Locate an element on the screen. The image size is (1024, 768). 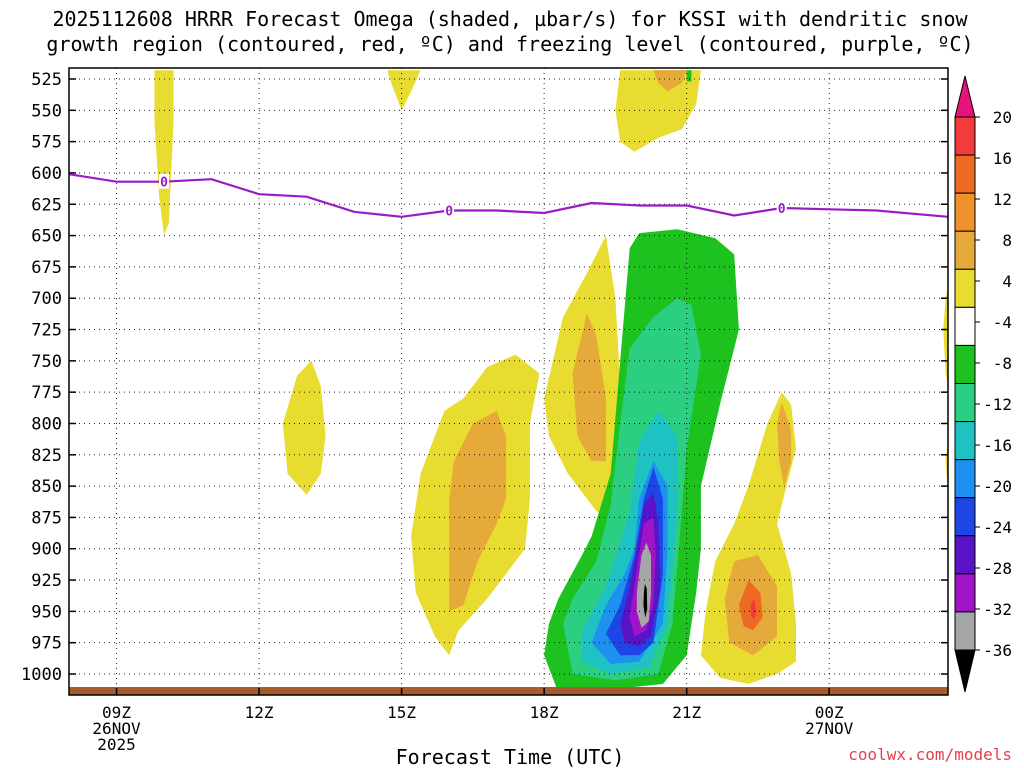
colorbar-label: -32 is located at coordinates (997, 609).